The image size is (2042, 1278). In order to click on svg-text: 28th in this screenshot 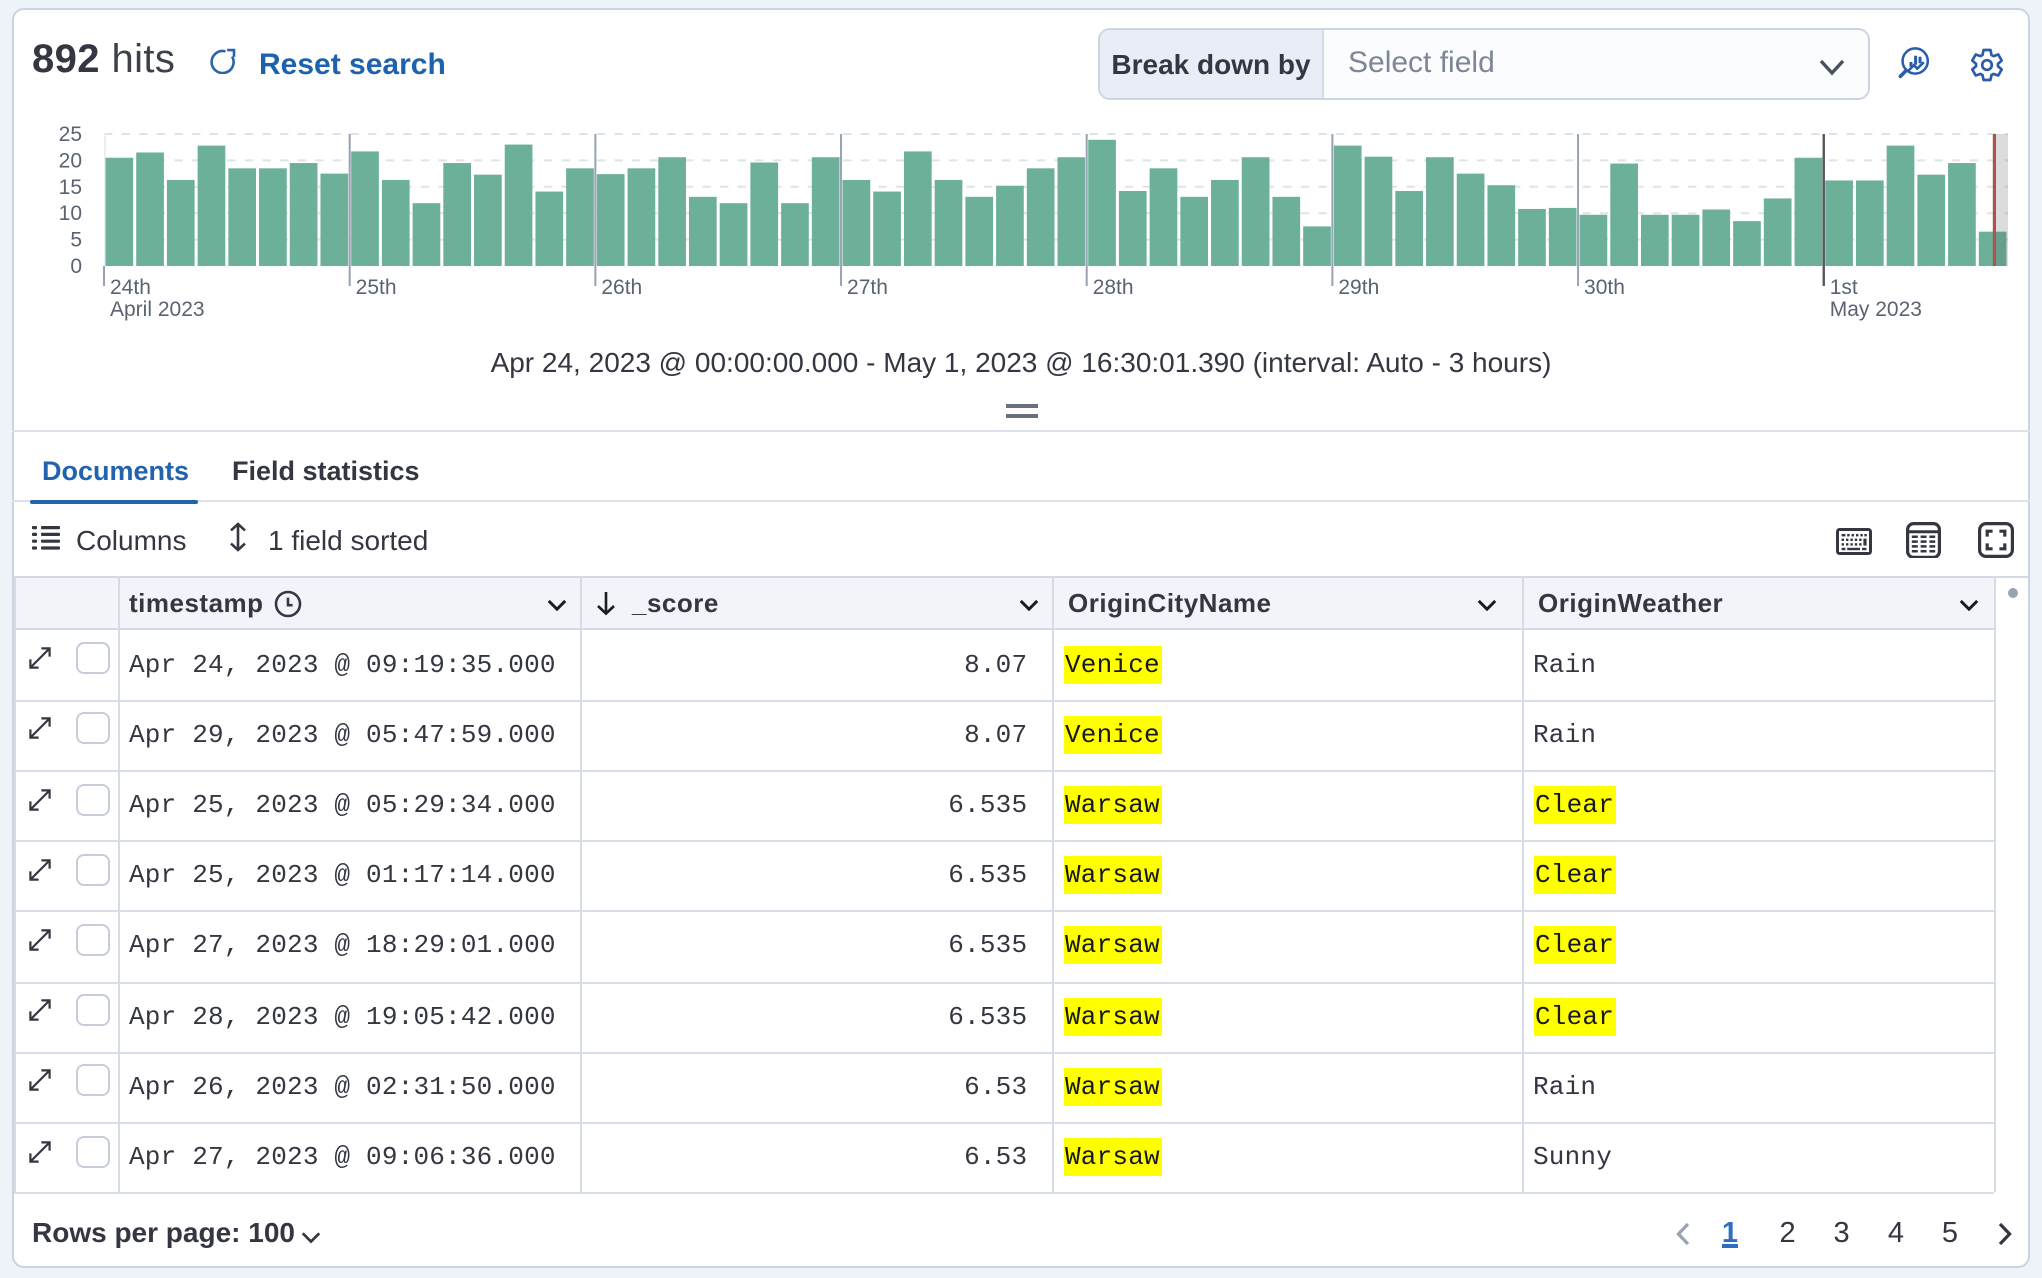, I will do `click(1113, 287)`.